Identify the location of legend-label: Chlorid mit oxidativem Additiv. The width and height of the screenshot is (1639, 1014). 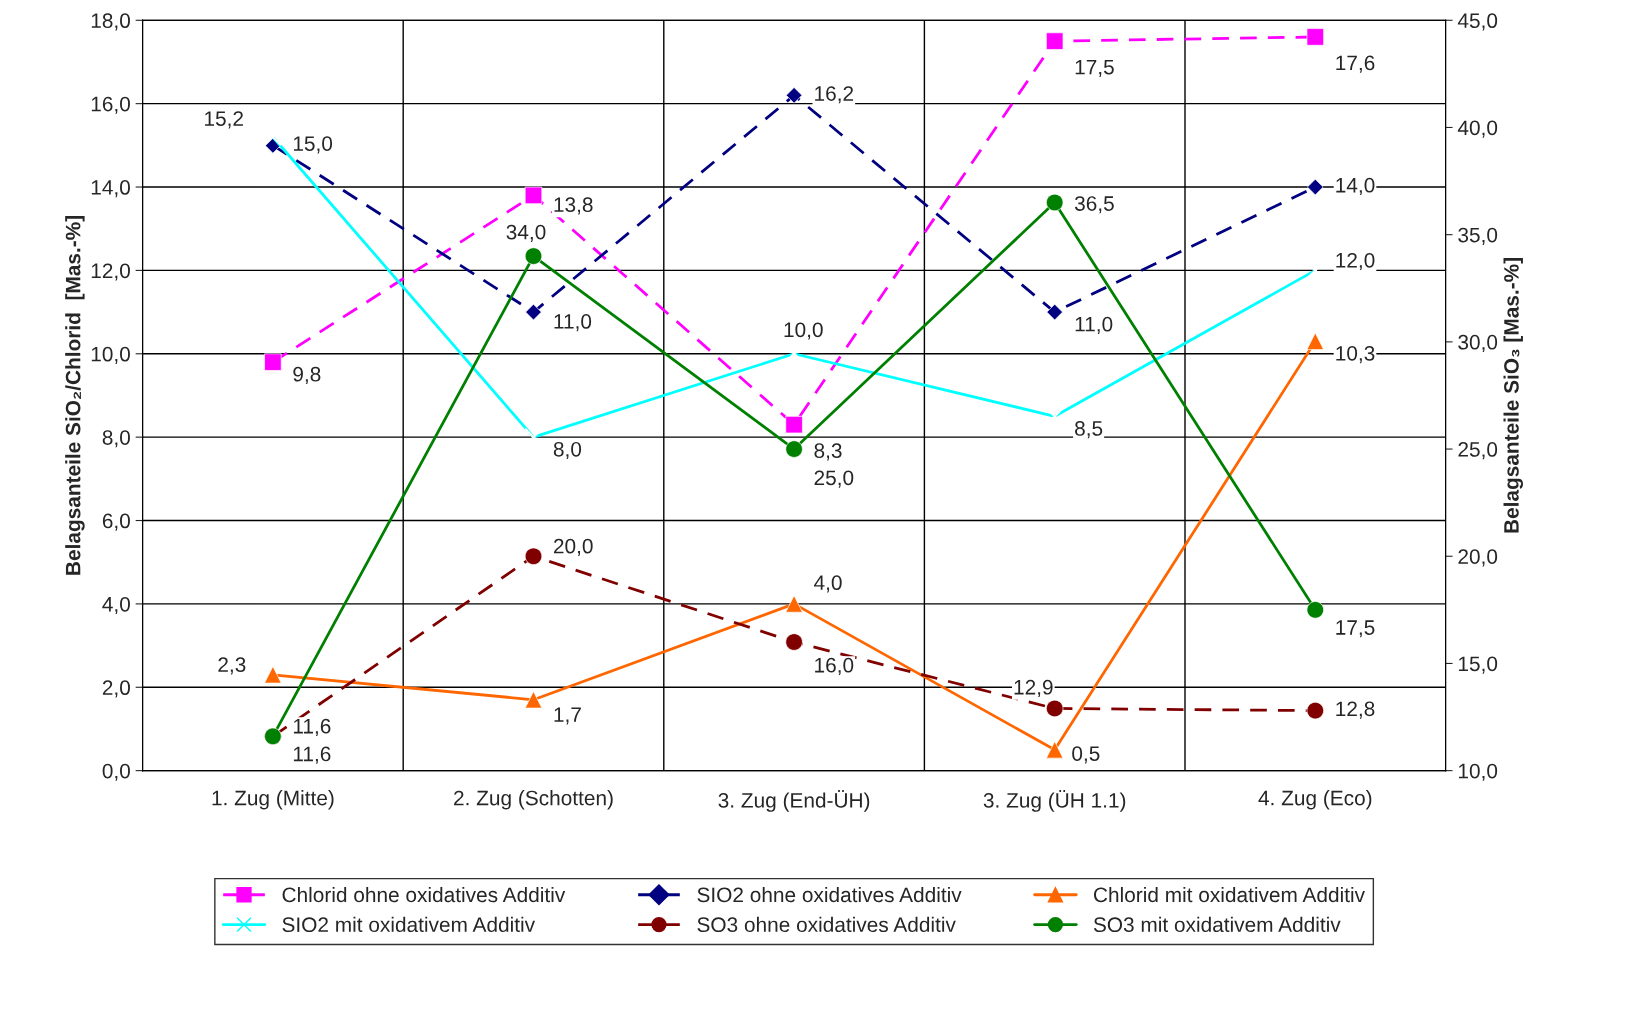
(1229, 894).